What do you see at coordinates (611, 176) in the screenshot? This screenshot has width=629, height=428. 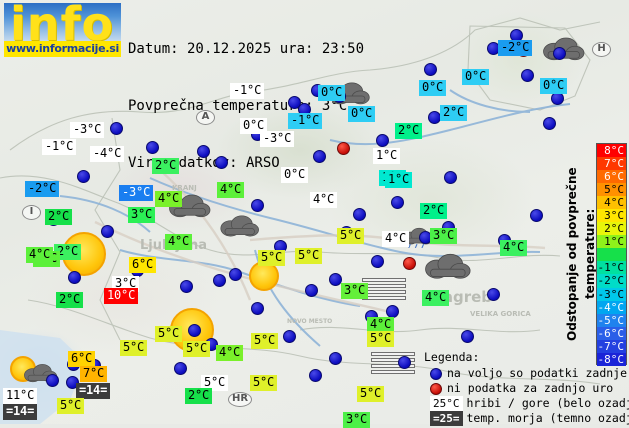 I see `scale-cell-2: 6°C` at bounding box center [611, 176].